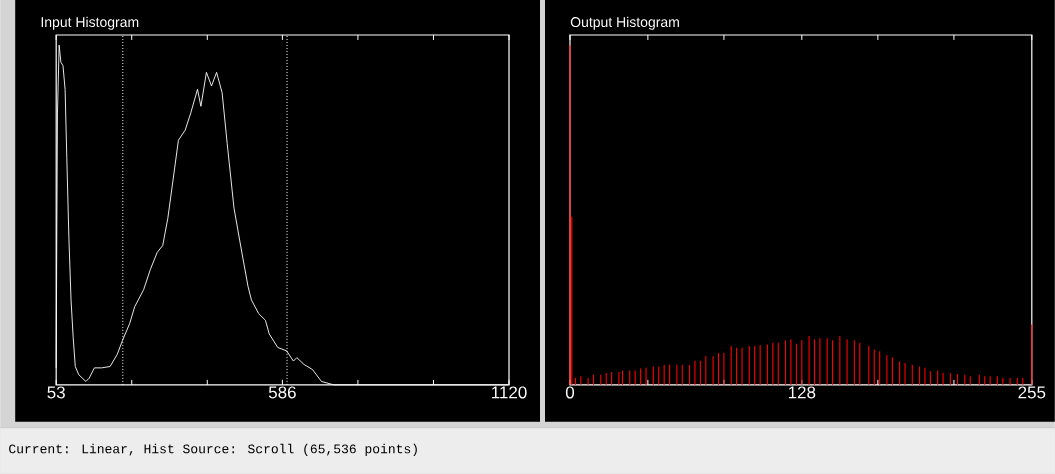 The height and width of the screenshot is (474, 1055). Describe the element at coordinates (802, 392) in the screenshot. I see `x-tick-label: 128` at that location.